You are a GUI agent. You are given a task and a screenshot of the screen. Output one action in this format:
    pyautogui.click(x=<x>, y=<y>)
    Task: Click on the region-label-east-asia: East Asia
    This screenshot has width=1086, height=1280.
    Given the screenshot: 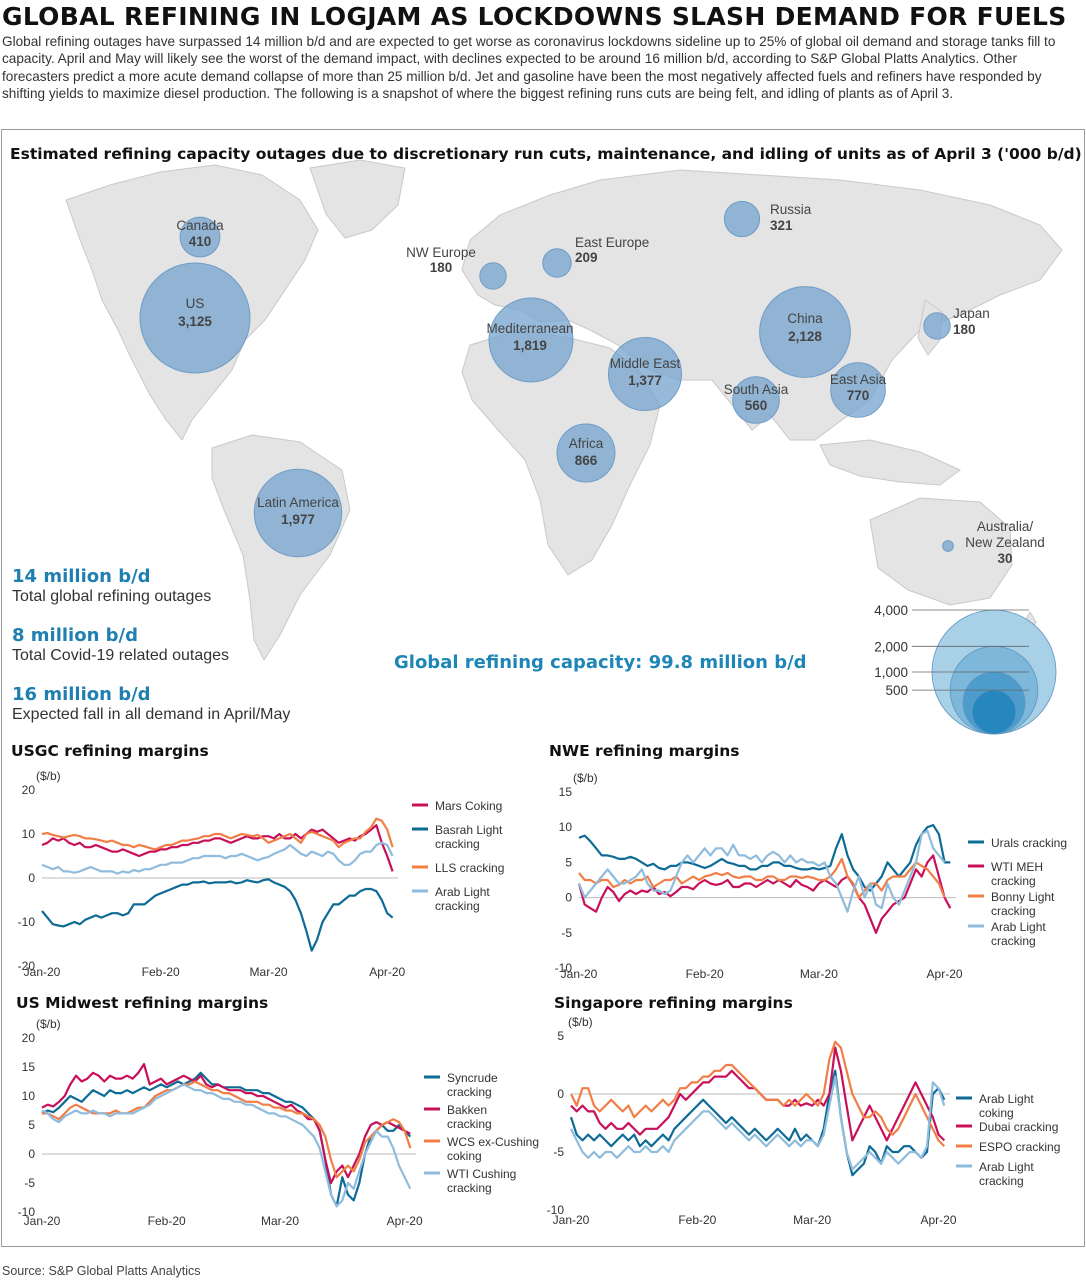 What is the action you would take?
    pyautogui.click(x=858, y=379)
    